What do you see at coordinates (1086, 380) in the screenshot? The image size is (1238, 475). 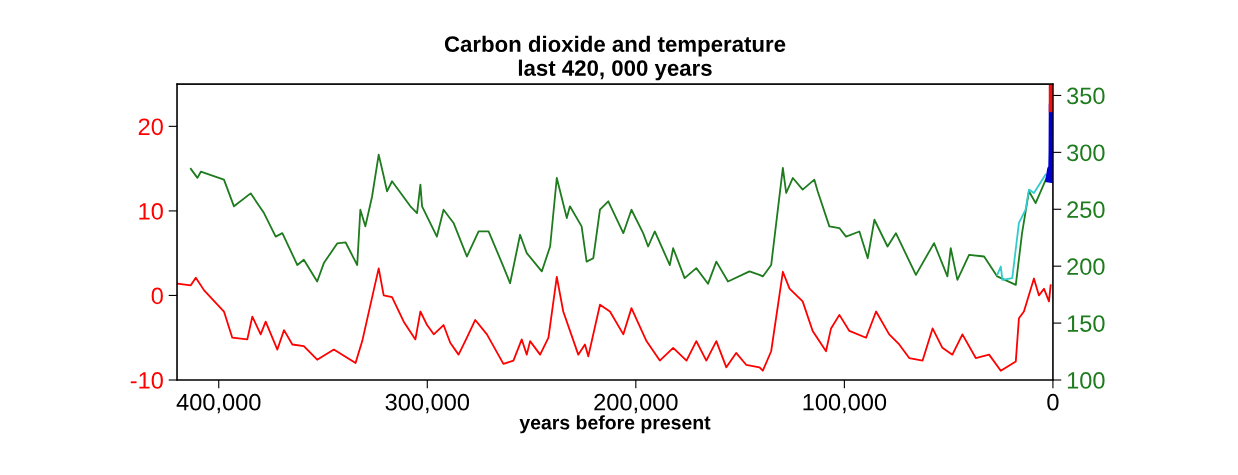 I see `y2-tick-label: 100` at bounding box center [1086, 380].